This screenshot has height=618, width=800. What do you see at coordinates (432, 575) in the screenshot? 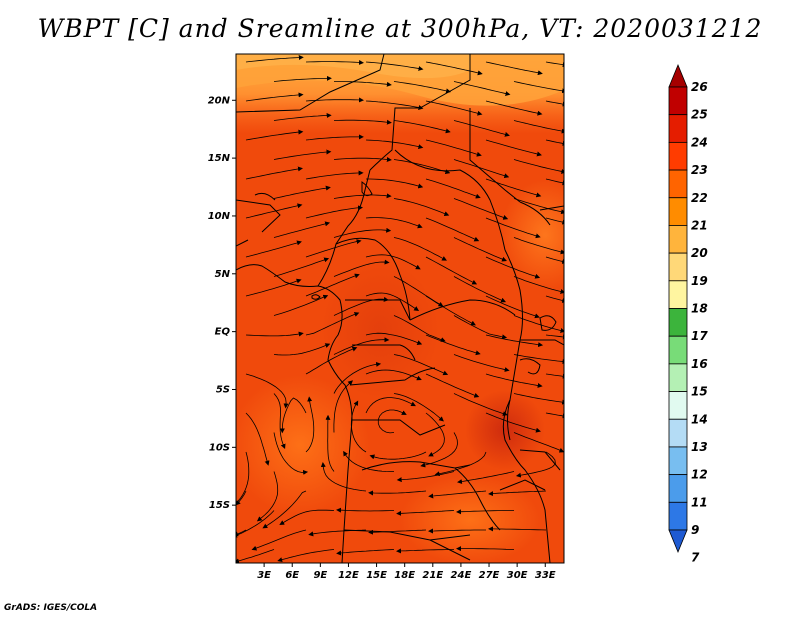
I see `lon-tick-label: 21E` at bounding box center [432, 575].